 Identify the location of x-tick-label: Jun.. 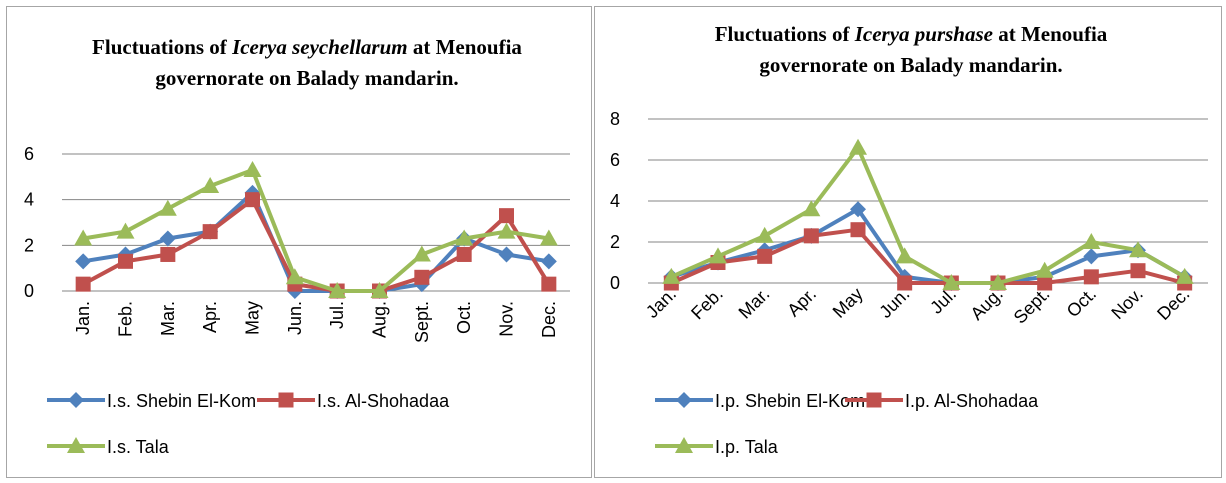
(295, 318).